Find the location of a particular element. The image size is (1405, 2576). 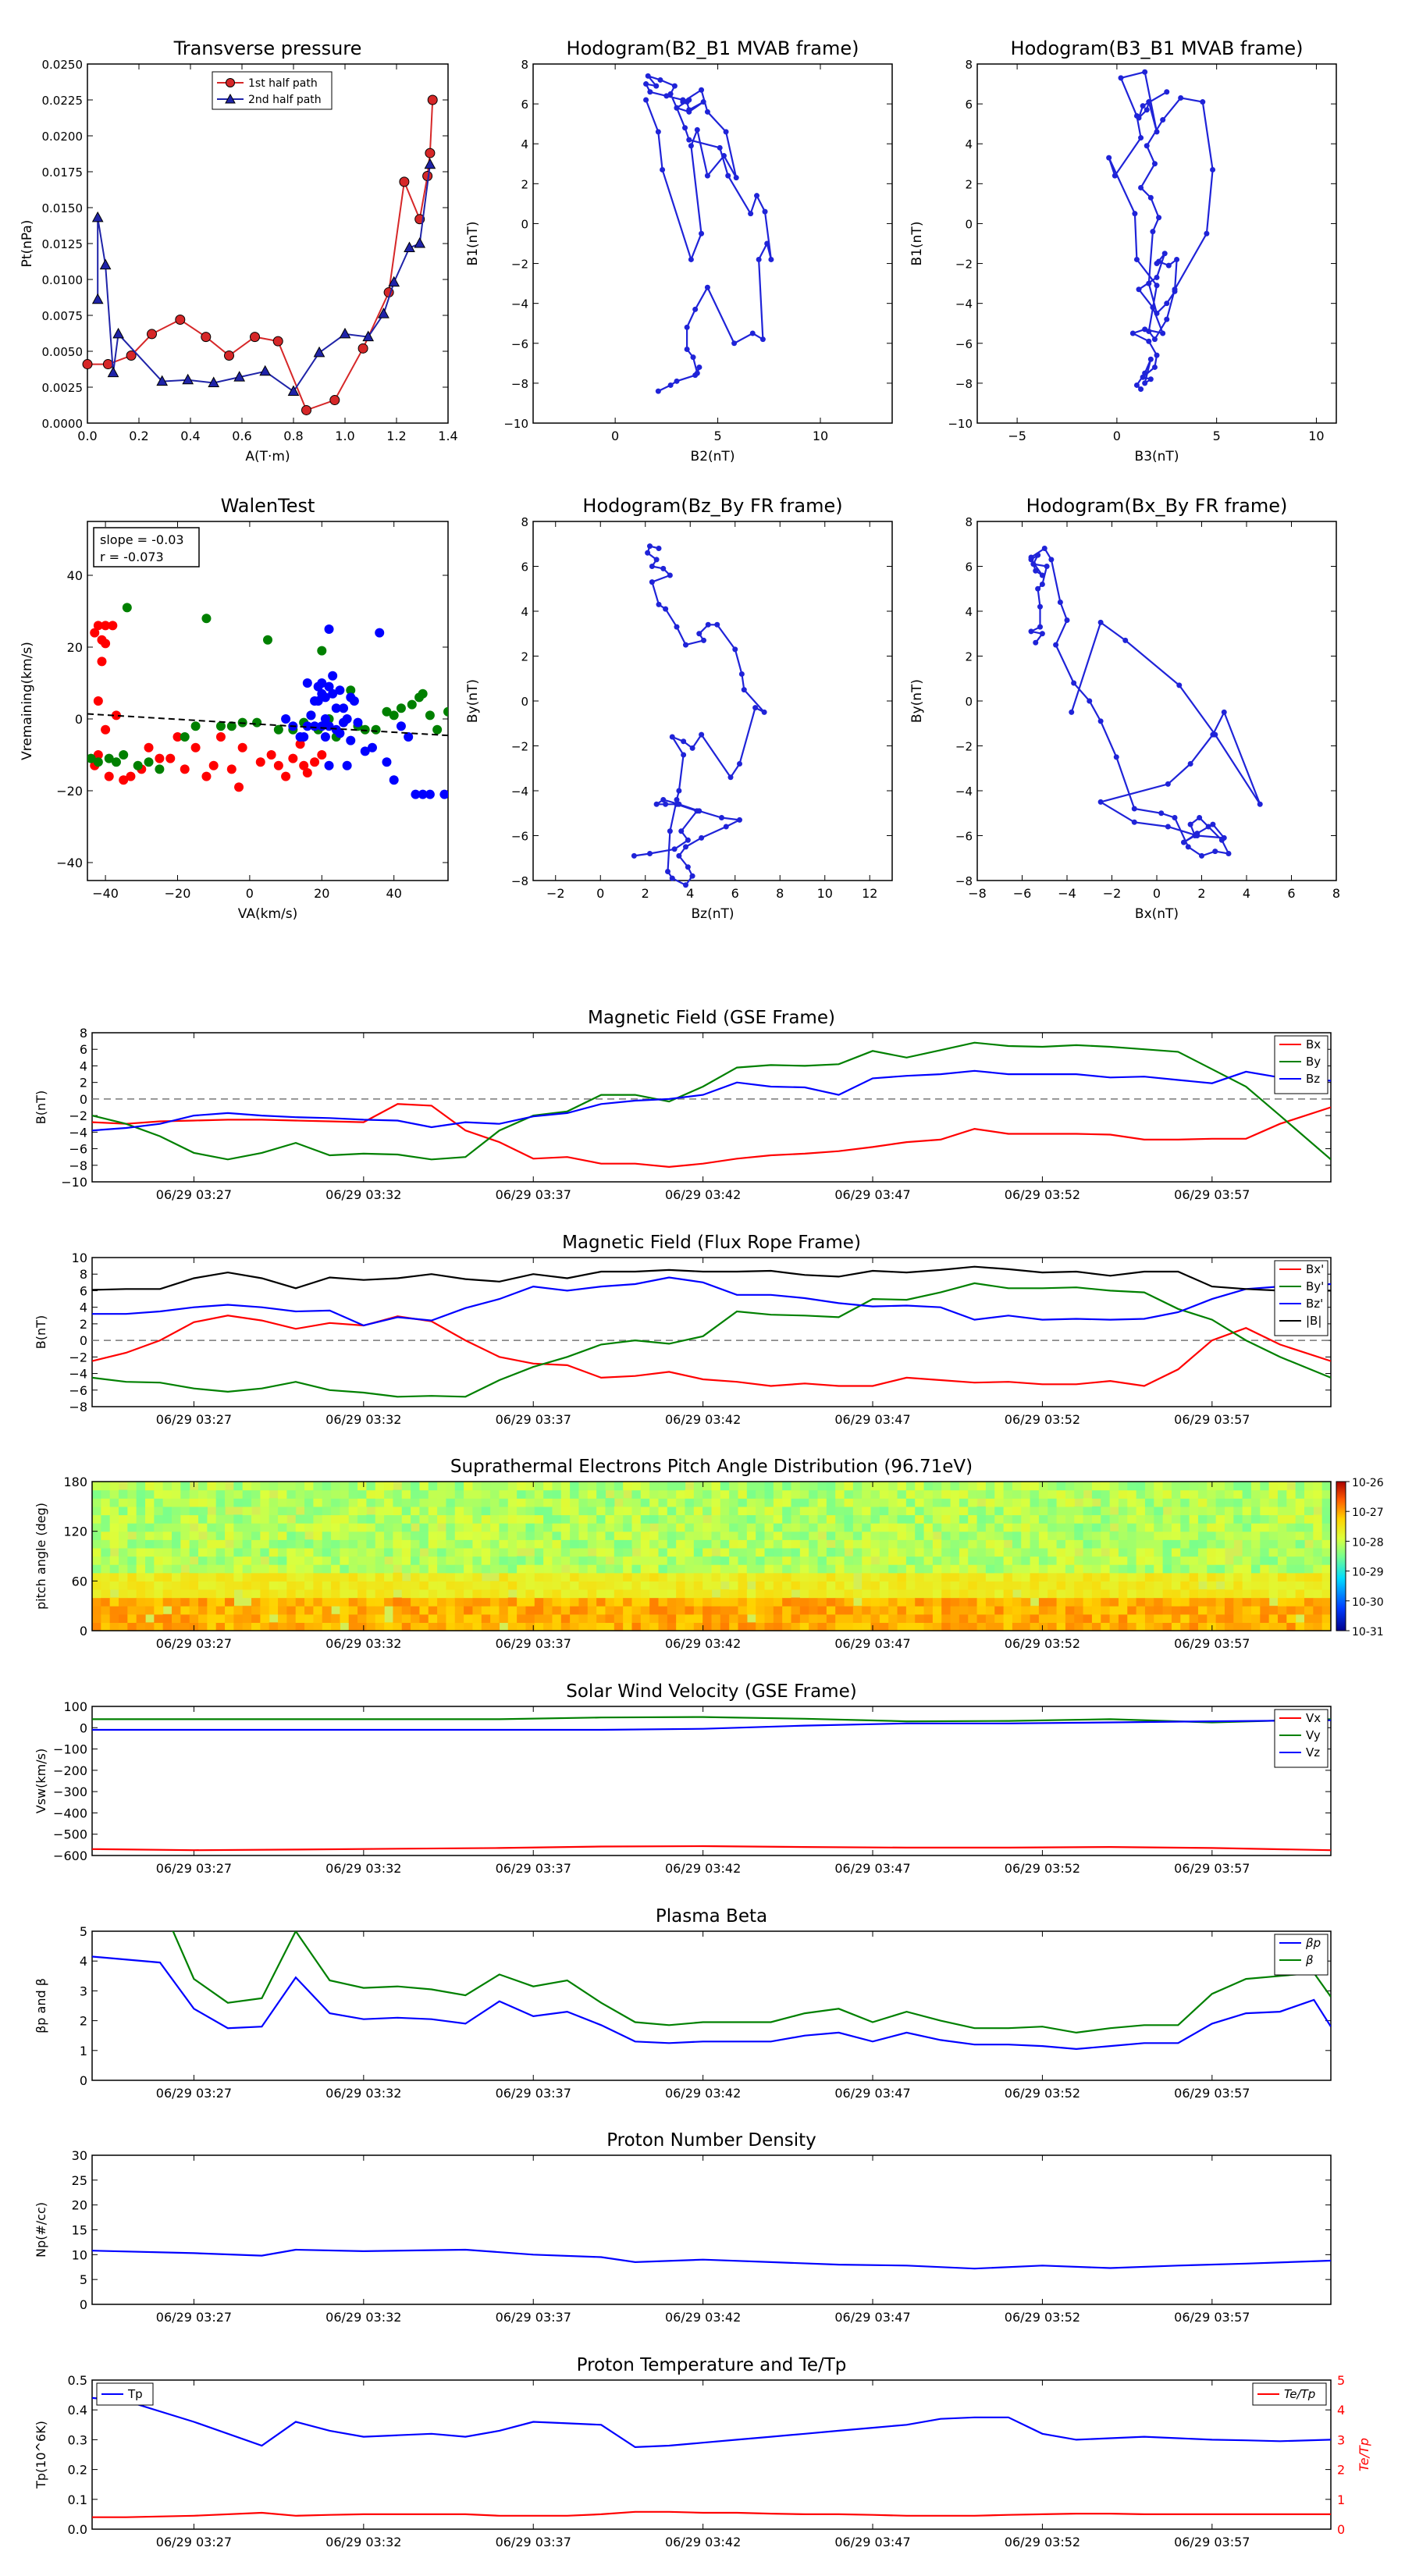

y-tick-label: −40 is located at coordinates (69, 863).